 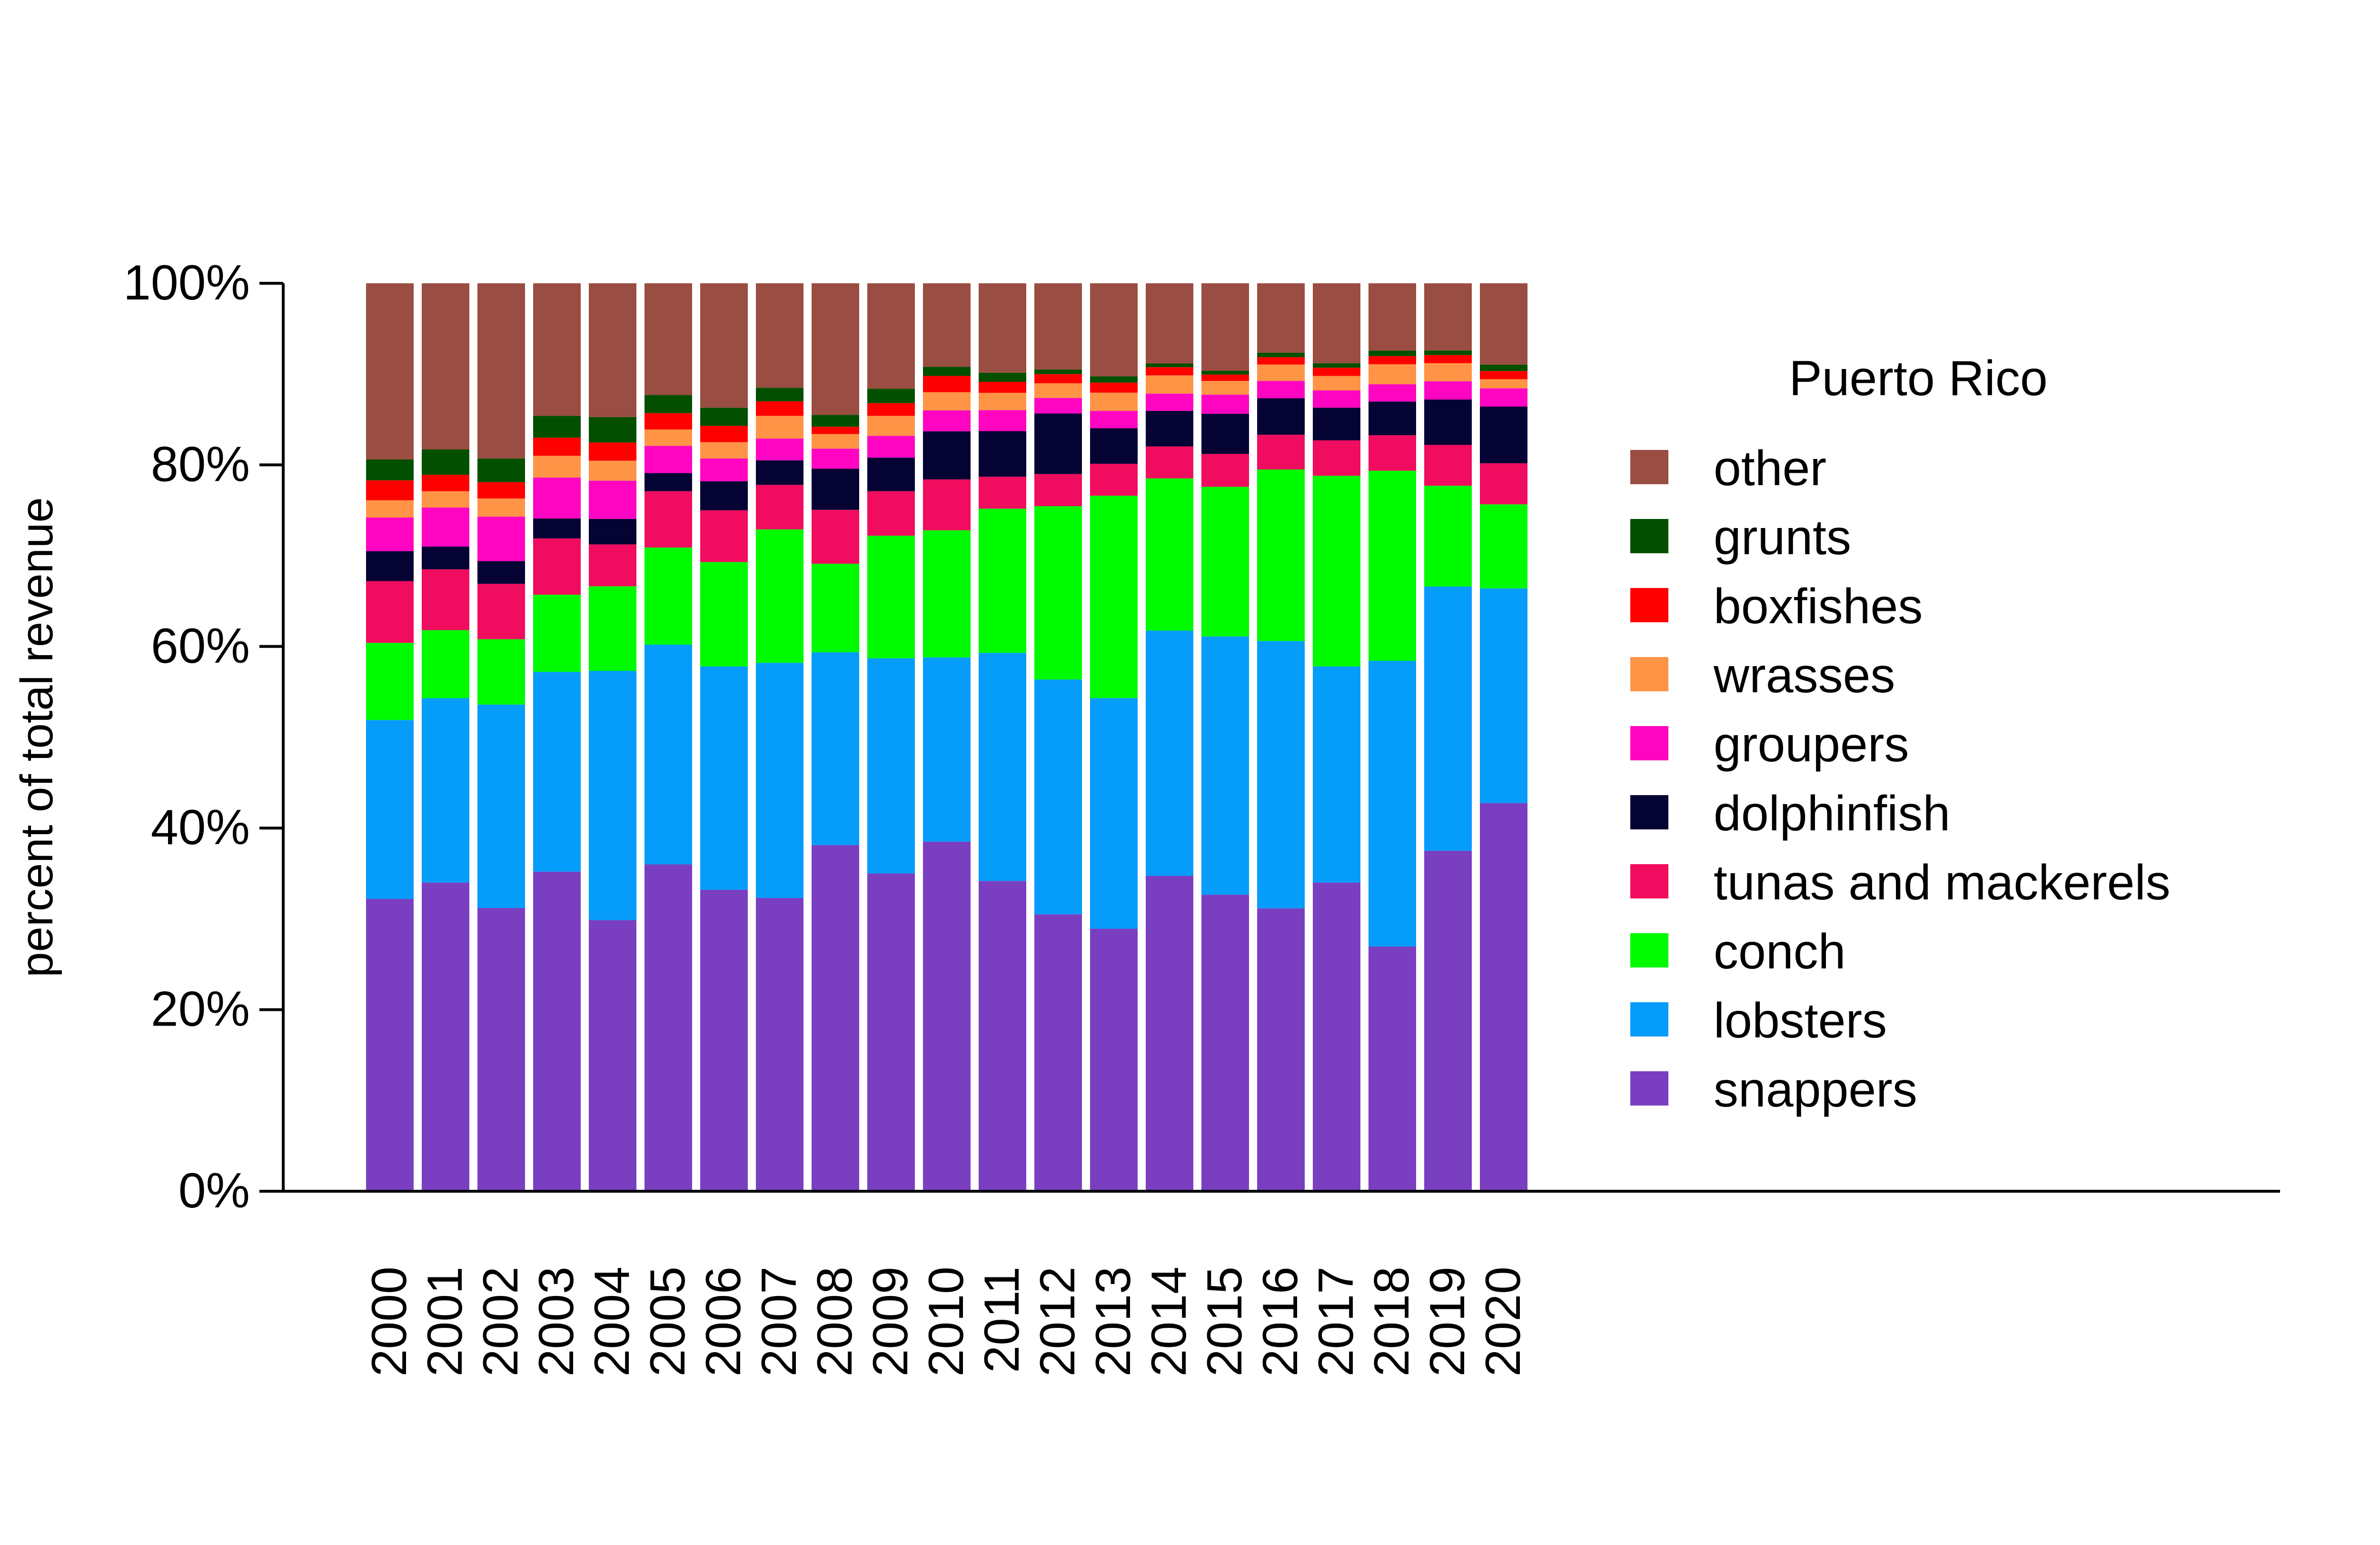 I want to click on legend-label: wrasses, so click(x=1804, y=675).